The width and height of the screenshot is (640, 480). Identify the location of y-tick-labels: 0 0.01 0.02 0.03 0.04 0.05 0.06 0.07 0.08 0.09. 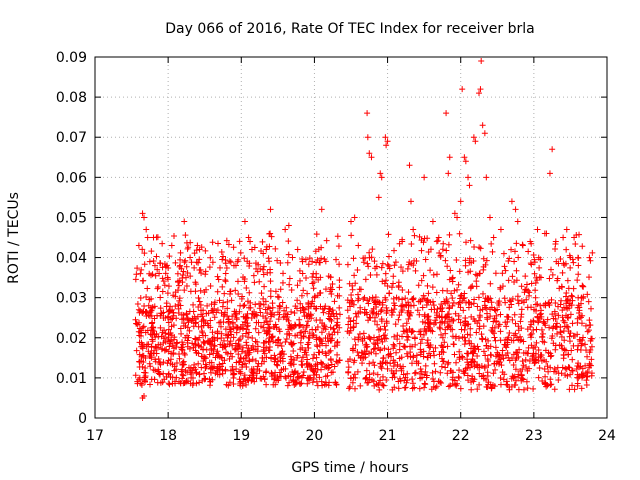
(71, 238).